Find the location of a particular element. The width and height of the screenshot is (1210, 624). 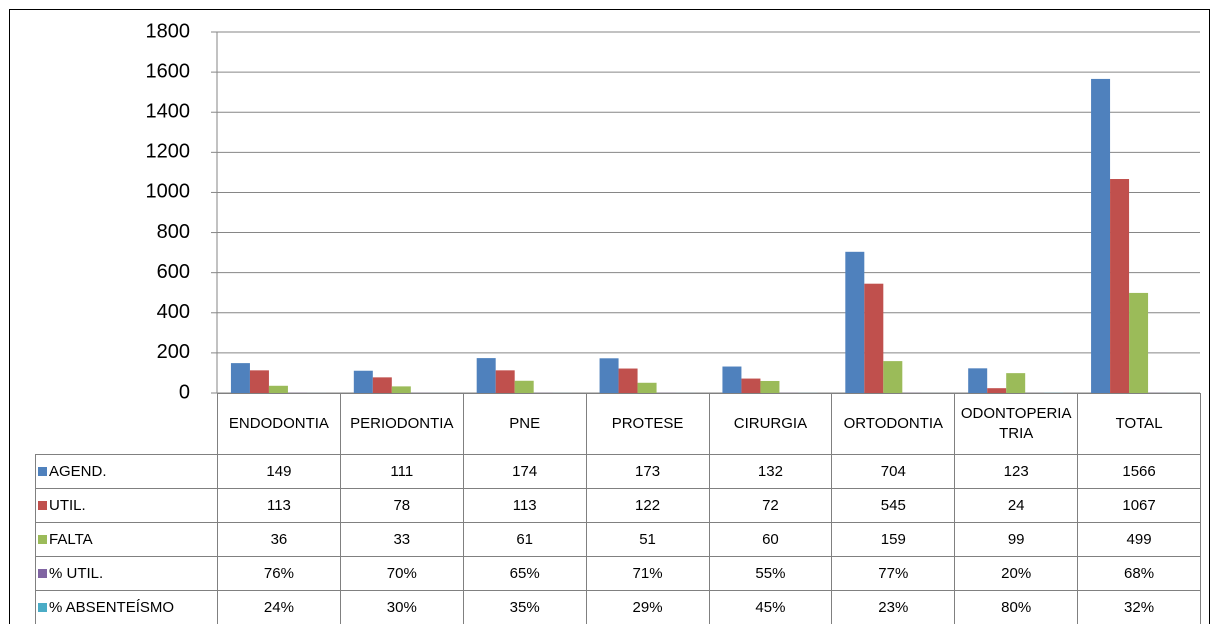

legend-entry: % UTIL. is located at coordinates (126, 573).